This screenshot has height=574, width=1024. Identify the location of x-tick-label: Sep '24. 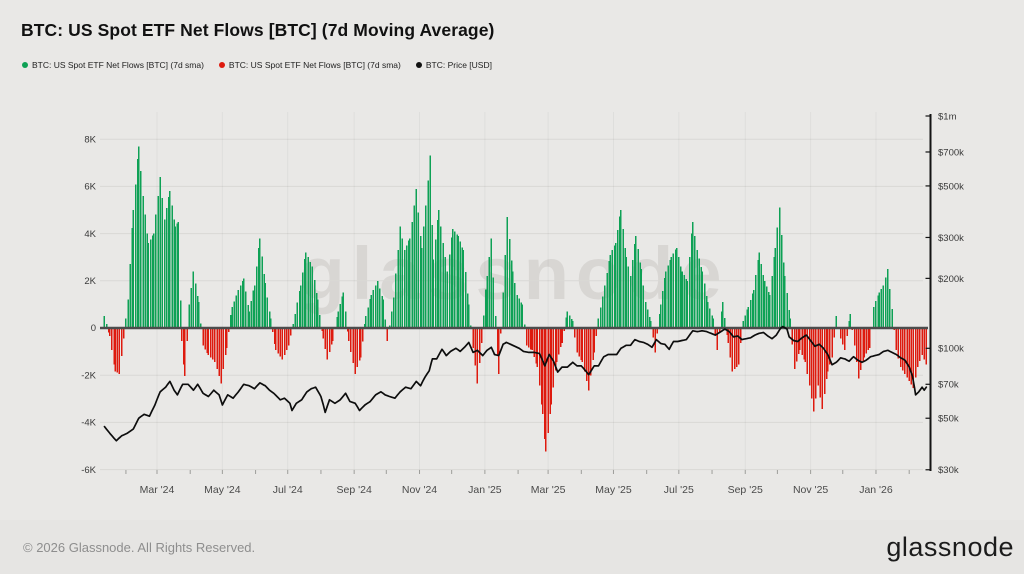
(354, 490).